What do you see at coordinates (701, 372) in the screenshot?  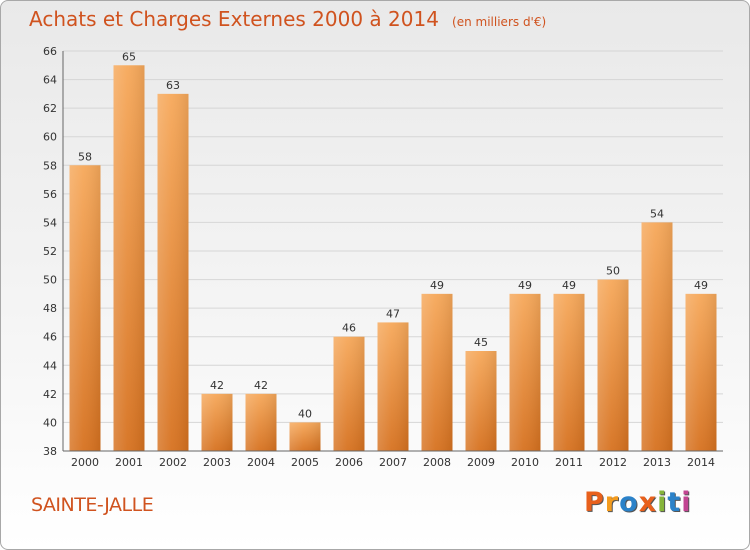 I see `bar-shine-2014` at bounding box center [701, 372].